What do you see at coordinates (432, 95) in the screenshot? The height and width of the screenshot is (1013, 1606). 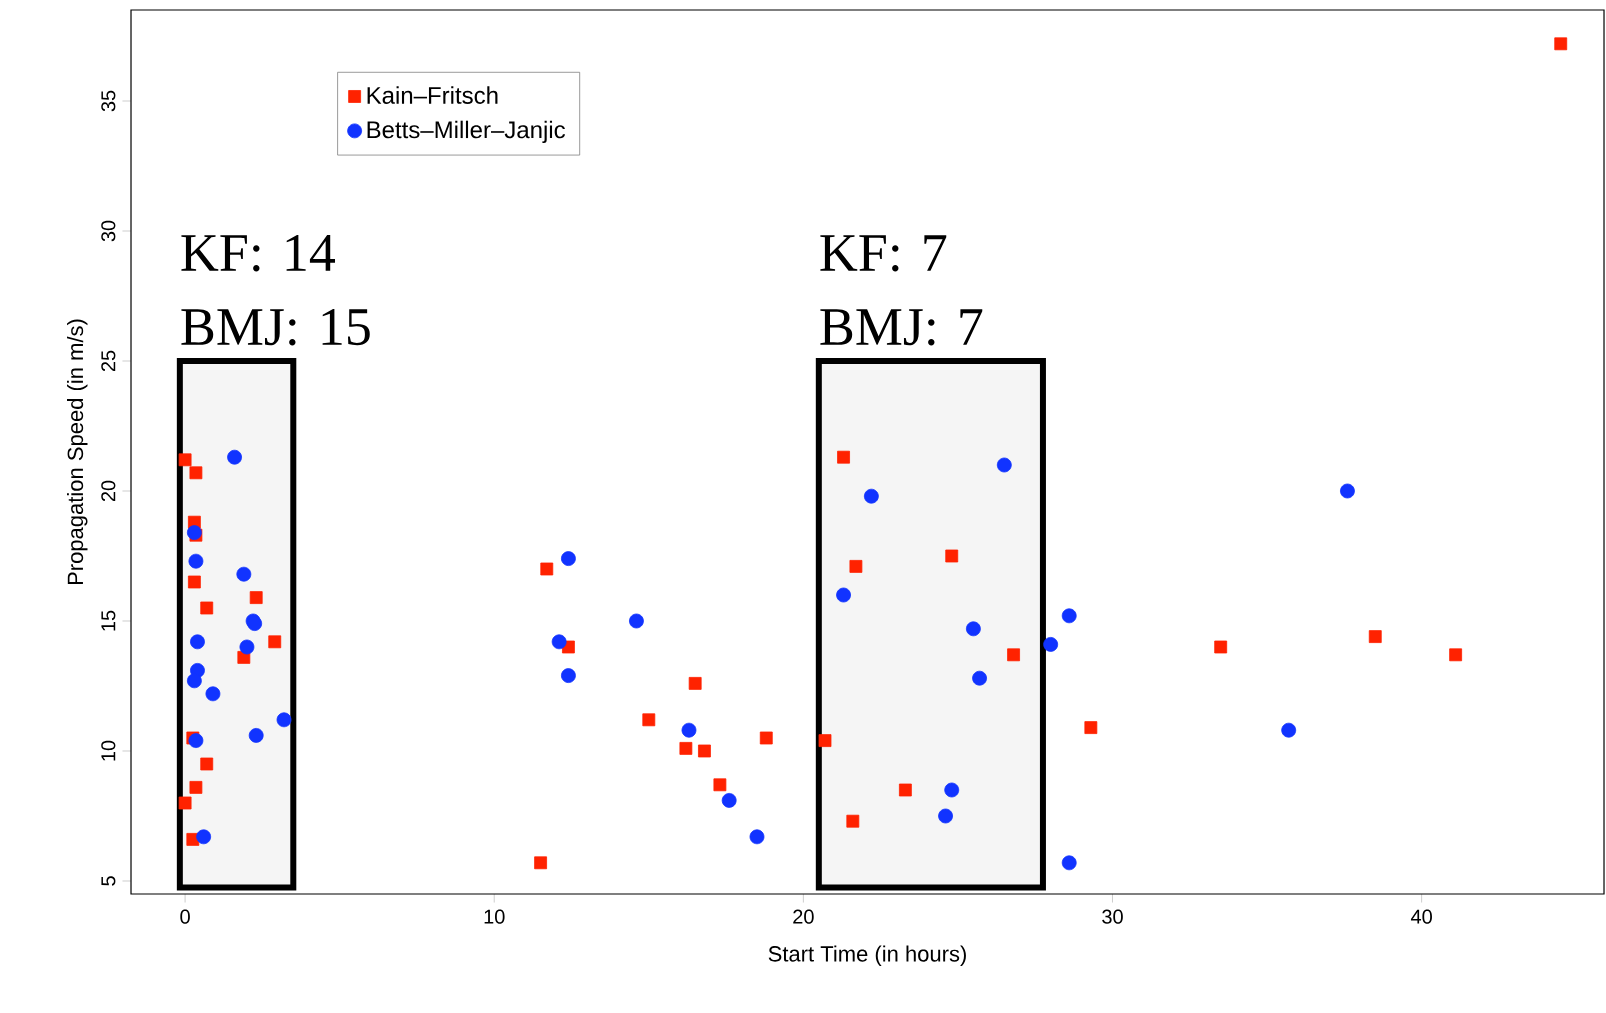 I see `legend-label: Kain–Fritsch` at bounding box center [432, 95].